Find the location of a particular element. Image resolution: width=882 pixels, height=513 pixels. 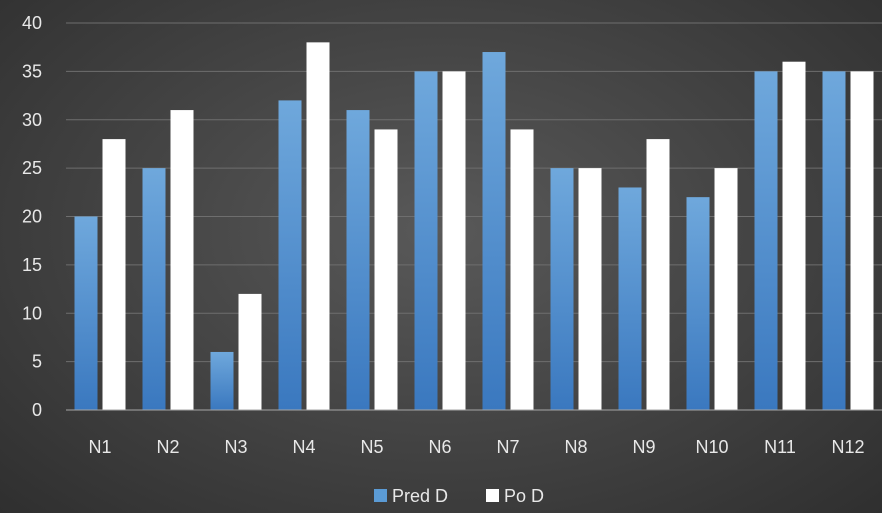

bar-po-d-n8 is located at coordinates (590, 289).